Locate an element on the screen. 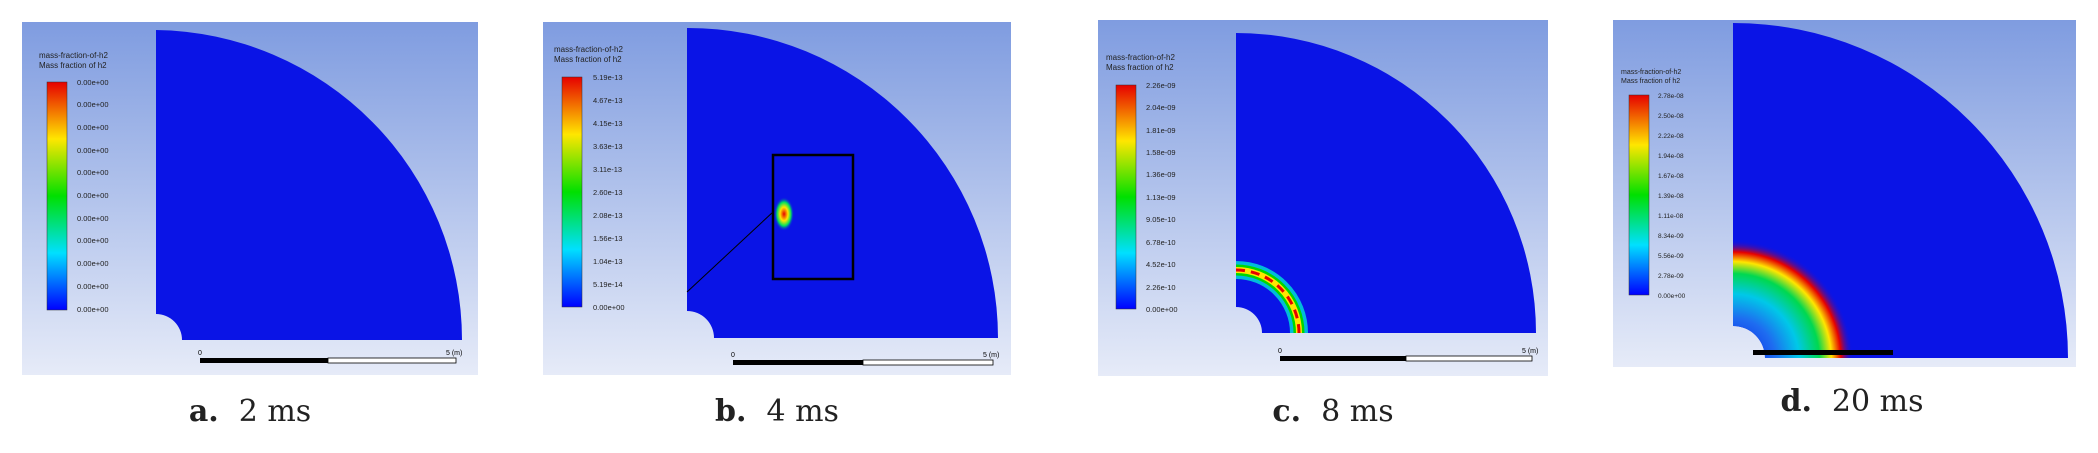  caption-d: d. 20 ms is located at coordinates (1852, 401).